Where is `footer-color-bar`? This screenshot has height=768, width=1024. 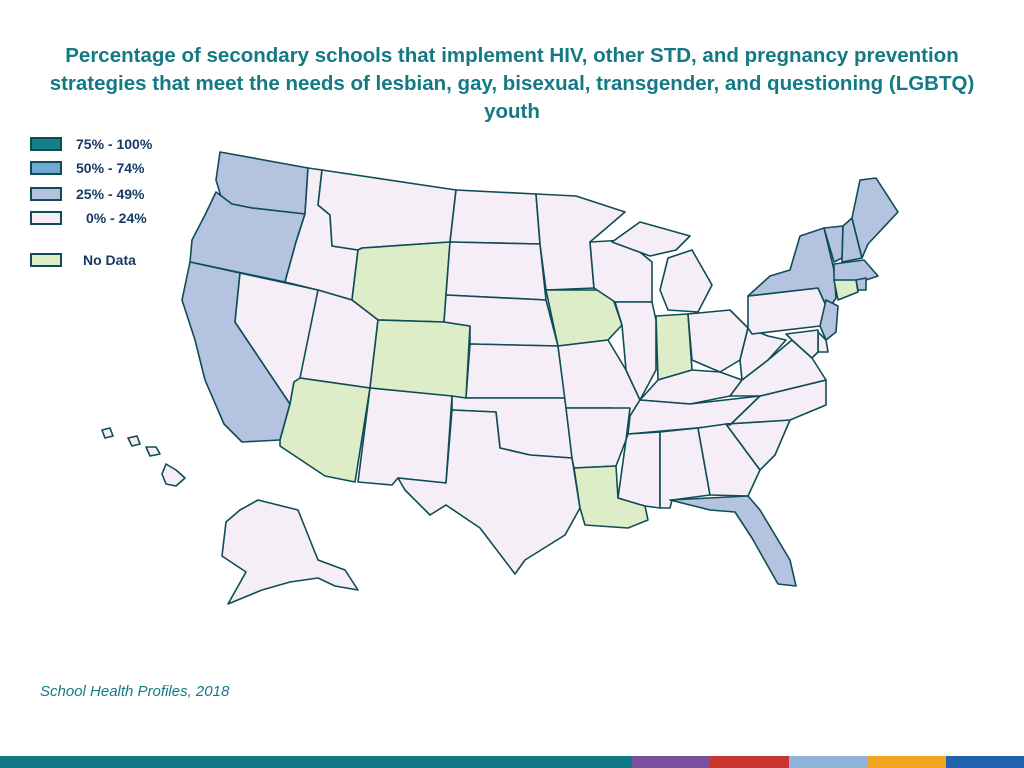 footer-color-bar is located at coordinates (512, 762).